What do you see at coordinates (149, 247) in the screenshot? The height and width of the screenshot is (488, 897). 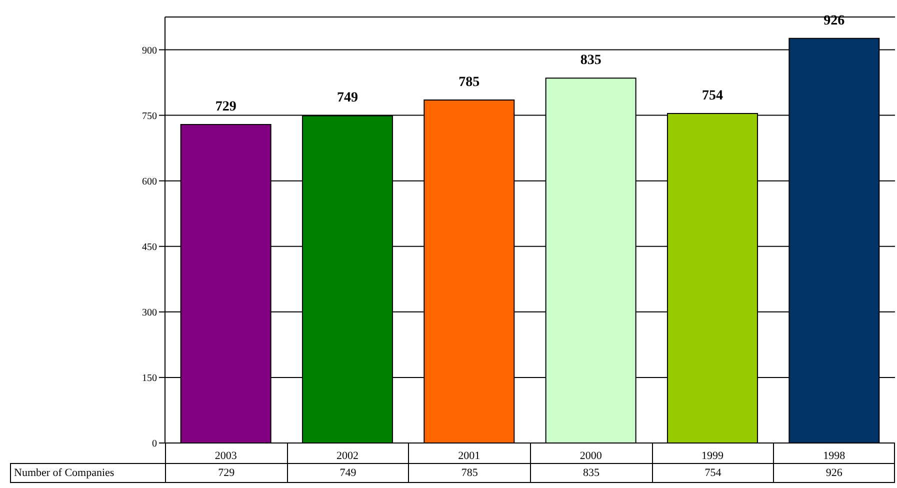 I see `y-tick-label: 450` at bounding box center [149, 247].